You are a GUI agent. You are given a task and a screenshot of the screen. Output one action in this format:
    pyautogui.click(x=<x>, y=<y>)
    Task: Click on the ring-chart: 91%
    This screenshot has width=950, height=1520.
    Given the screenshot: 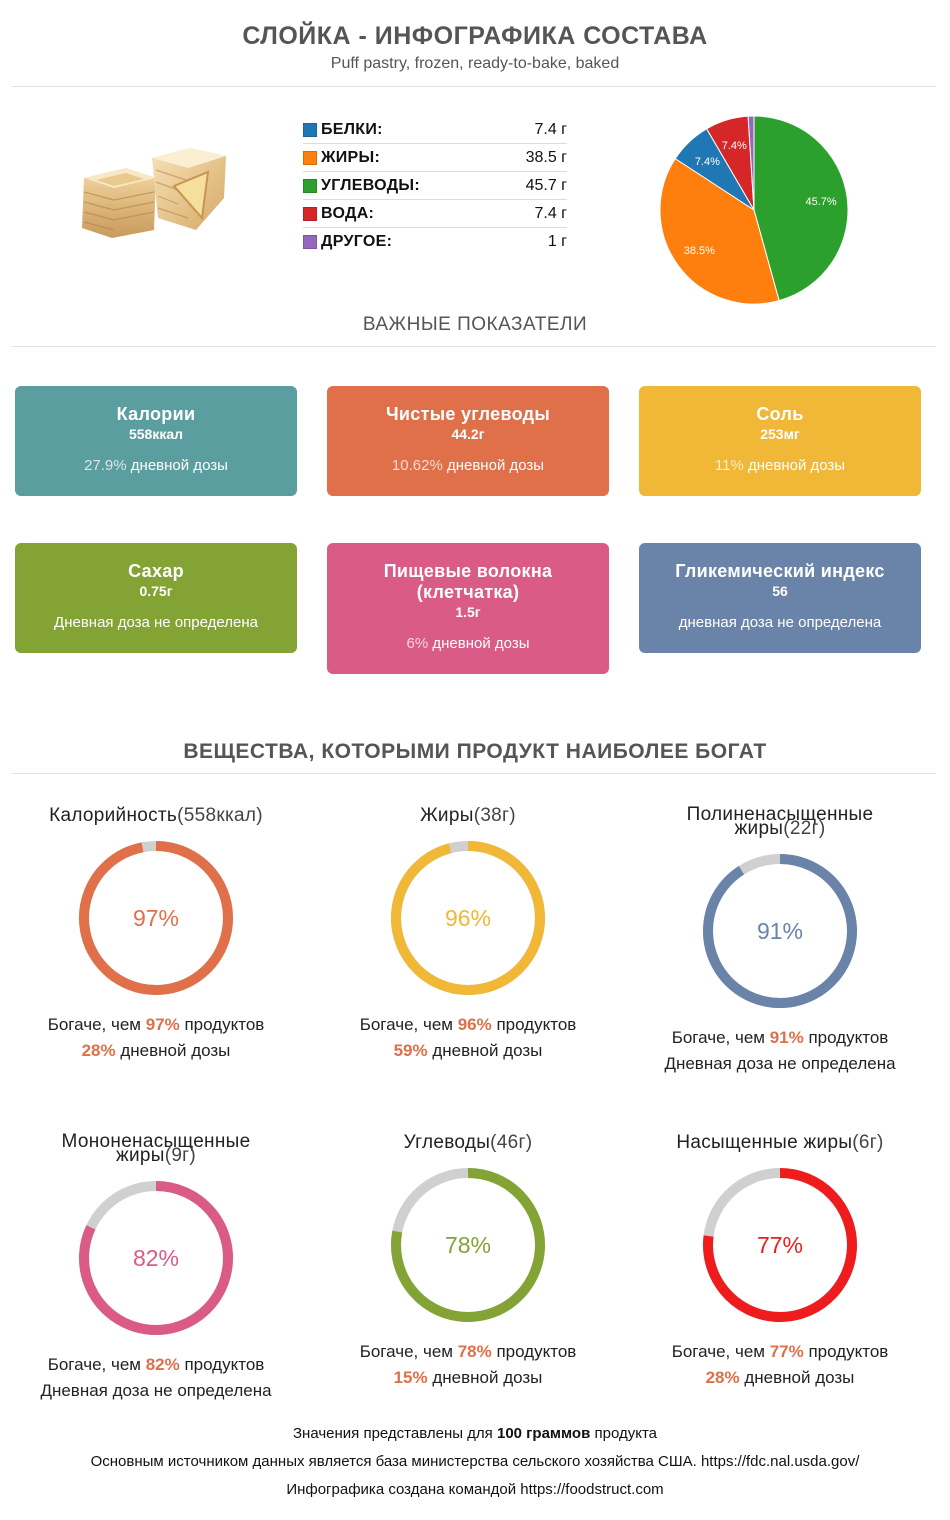 What is the action you would take?
    pyautogui.click(x=780, y=931)
    